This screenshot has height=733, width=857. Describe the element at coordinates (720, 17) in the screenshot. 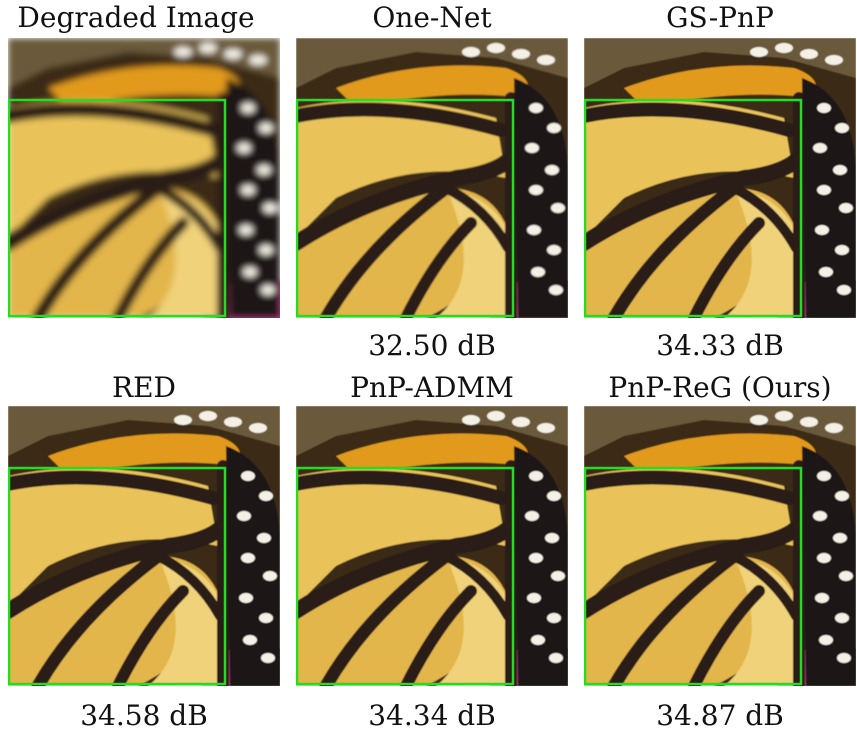

I see `panel-title: GS-PnP` at that location.